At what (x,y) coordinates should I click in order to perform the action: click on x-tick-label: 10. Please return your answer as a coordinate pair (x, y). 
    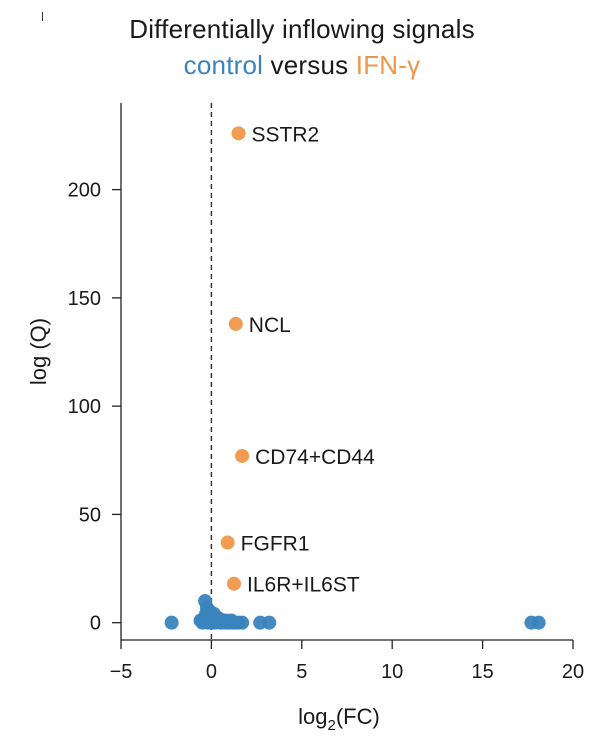
    Looking at the image, I should click on (392, 672).